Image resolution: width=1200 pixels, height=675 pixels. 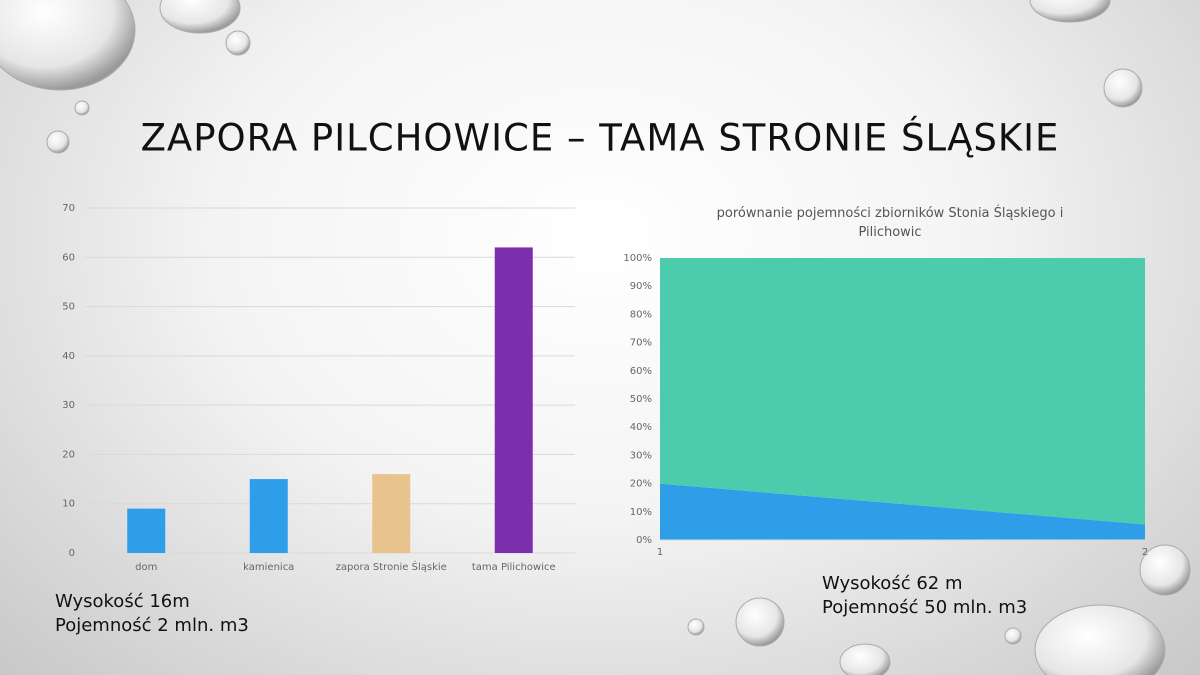 I want to click on y-tick-label: 90%, so click(x=641, y=286).